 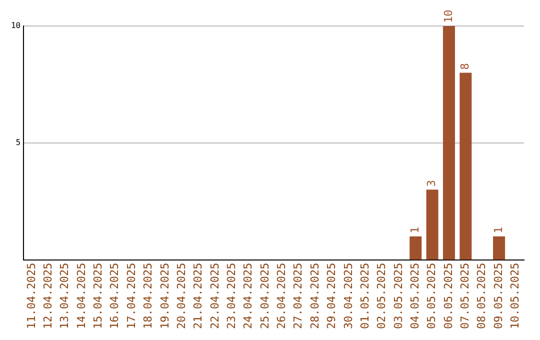 What do you see at coordinates (415, 296) in the screenshot?
I see `x-tick-label: 04.05.2025` at bounding box center [415, 296].